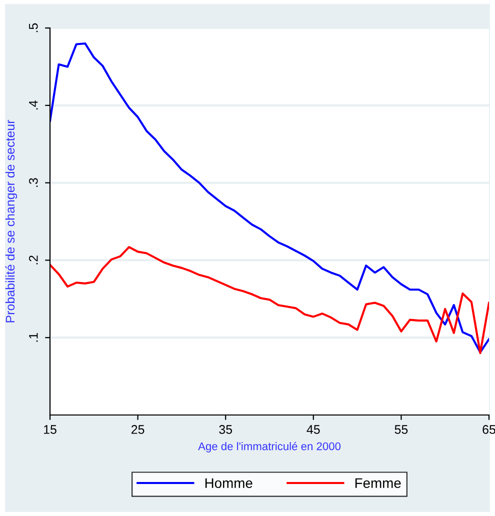  Describe the element at coordinates (137, 429) in the screenshot. I see `x-tick-label: 25` at that location.